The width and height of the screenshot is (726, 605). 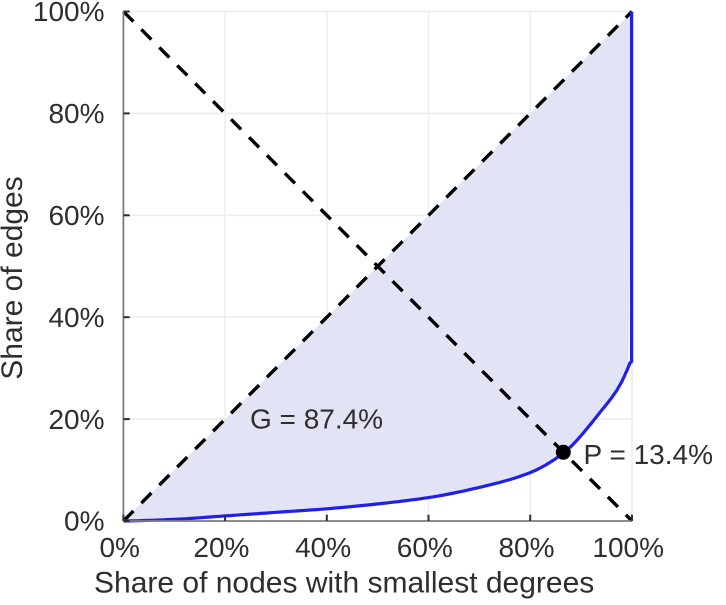 What do you see at coordinates (316, 418) in the screenshot?
I see `svg-text: G = 87.4%` at bounding box center [316, 418].